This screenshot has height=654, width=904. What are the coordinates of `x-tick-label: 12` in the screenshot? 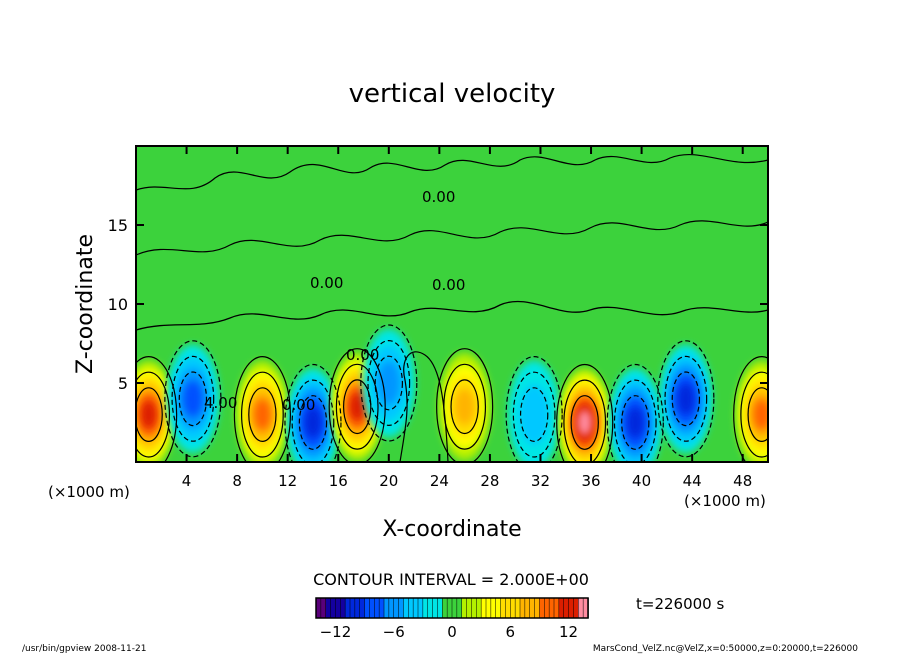 It's located at (287, 481).